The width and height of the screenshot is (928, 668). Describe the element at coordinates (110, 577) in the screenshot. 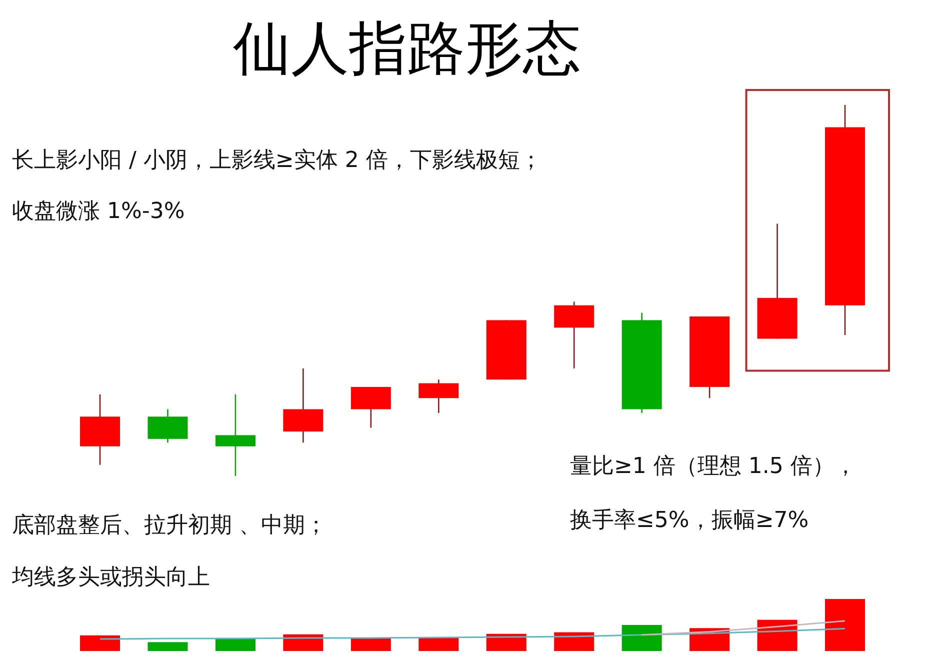

I see `text: 均线多头或拐头向上` at that location.